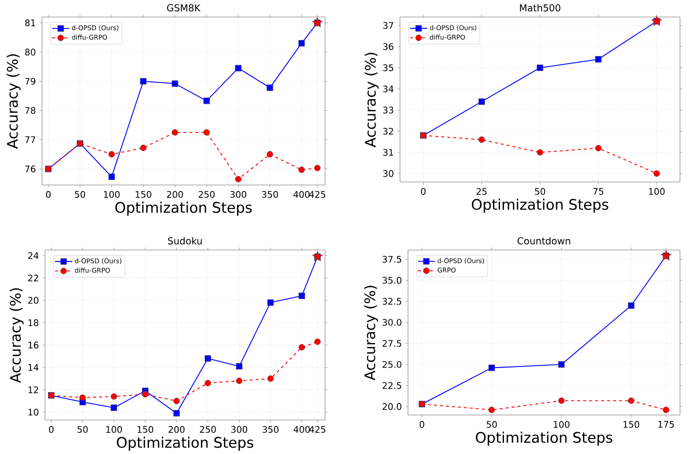  Describe the element at coordinates (30, 110) in the screenshot. I see `y-tick-label: 78` at that location.